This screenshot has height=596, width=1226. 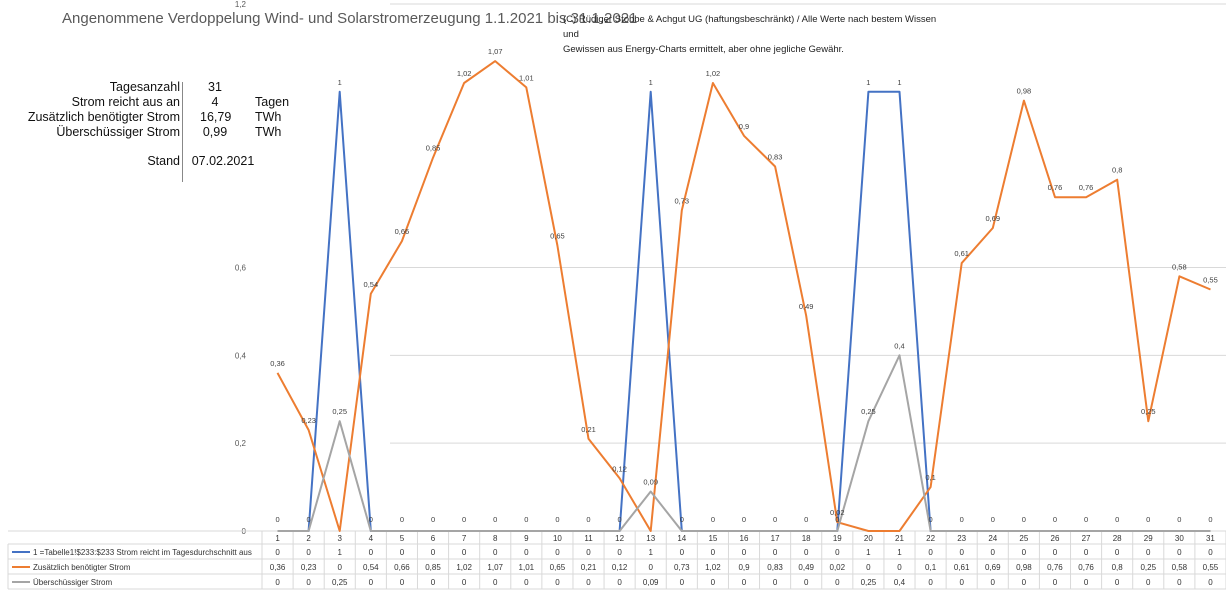 I want to click on x-tick-label: 17, so click(x=775, y=538).